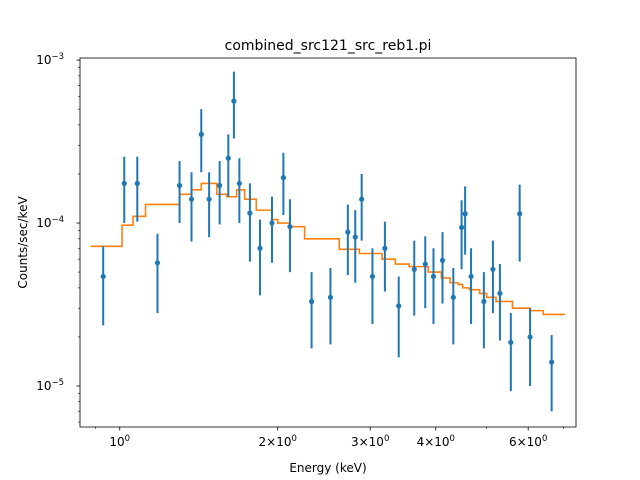 This screenshot has height=480, width=640. What do you see at coordinates (278, 441) in the screenshot?
I see `x-tick-label: 2×100` at bounding box center [278, 441].